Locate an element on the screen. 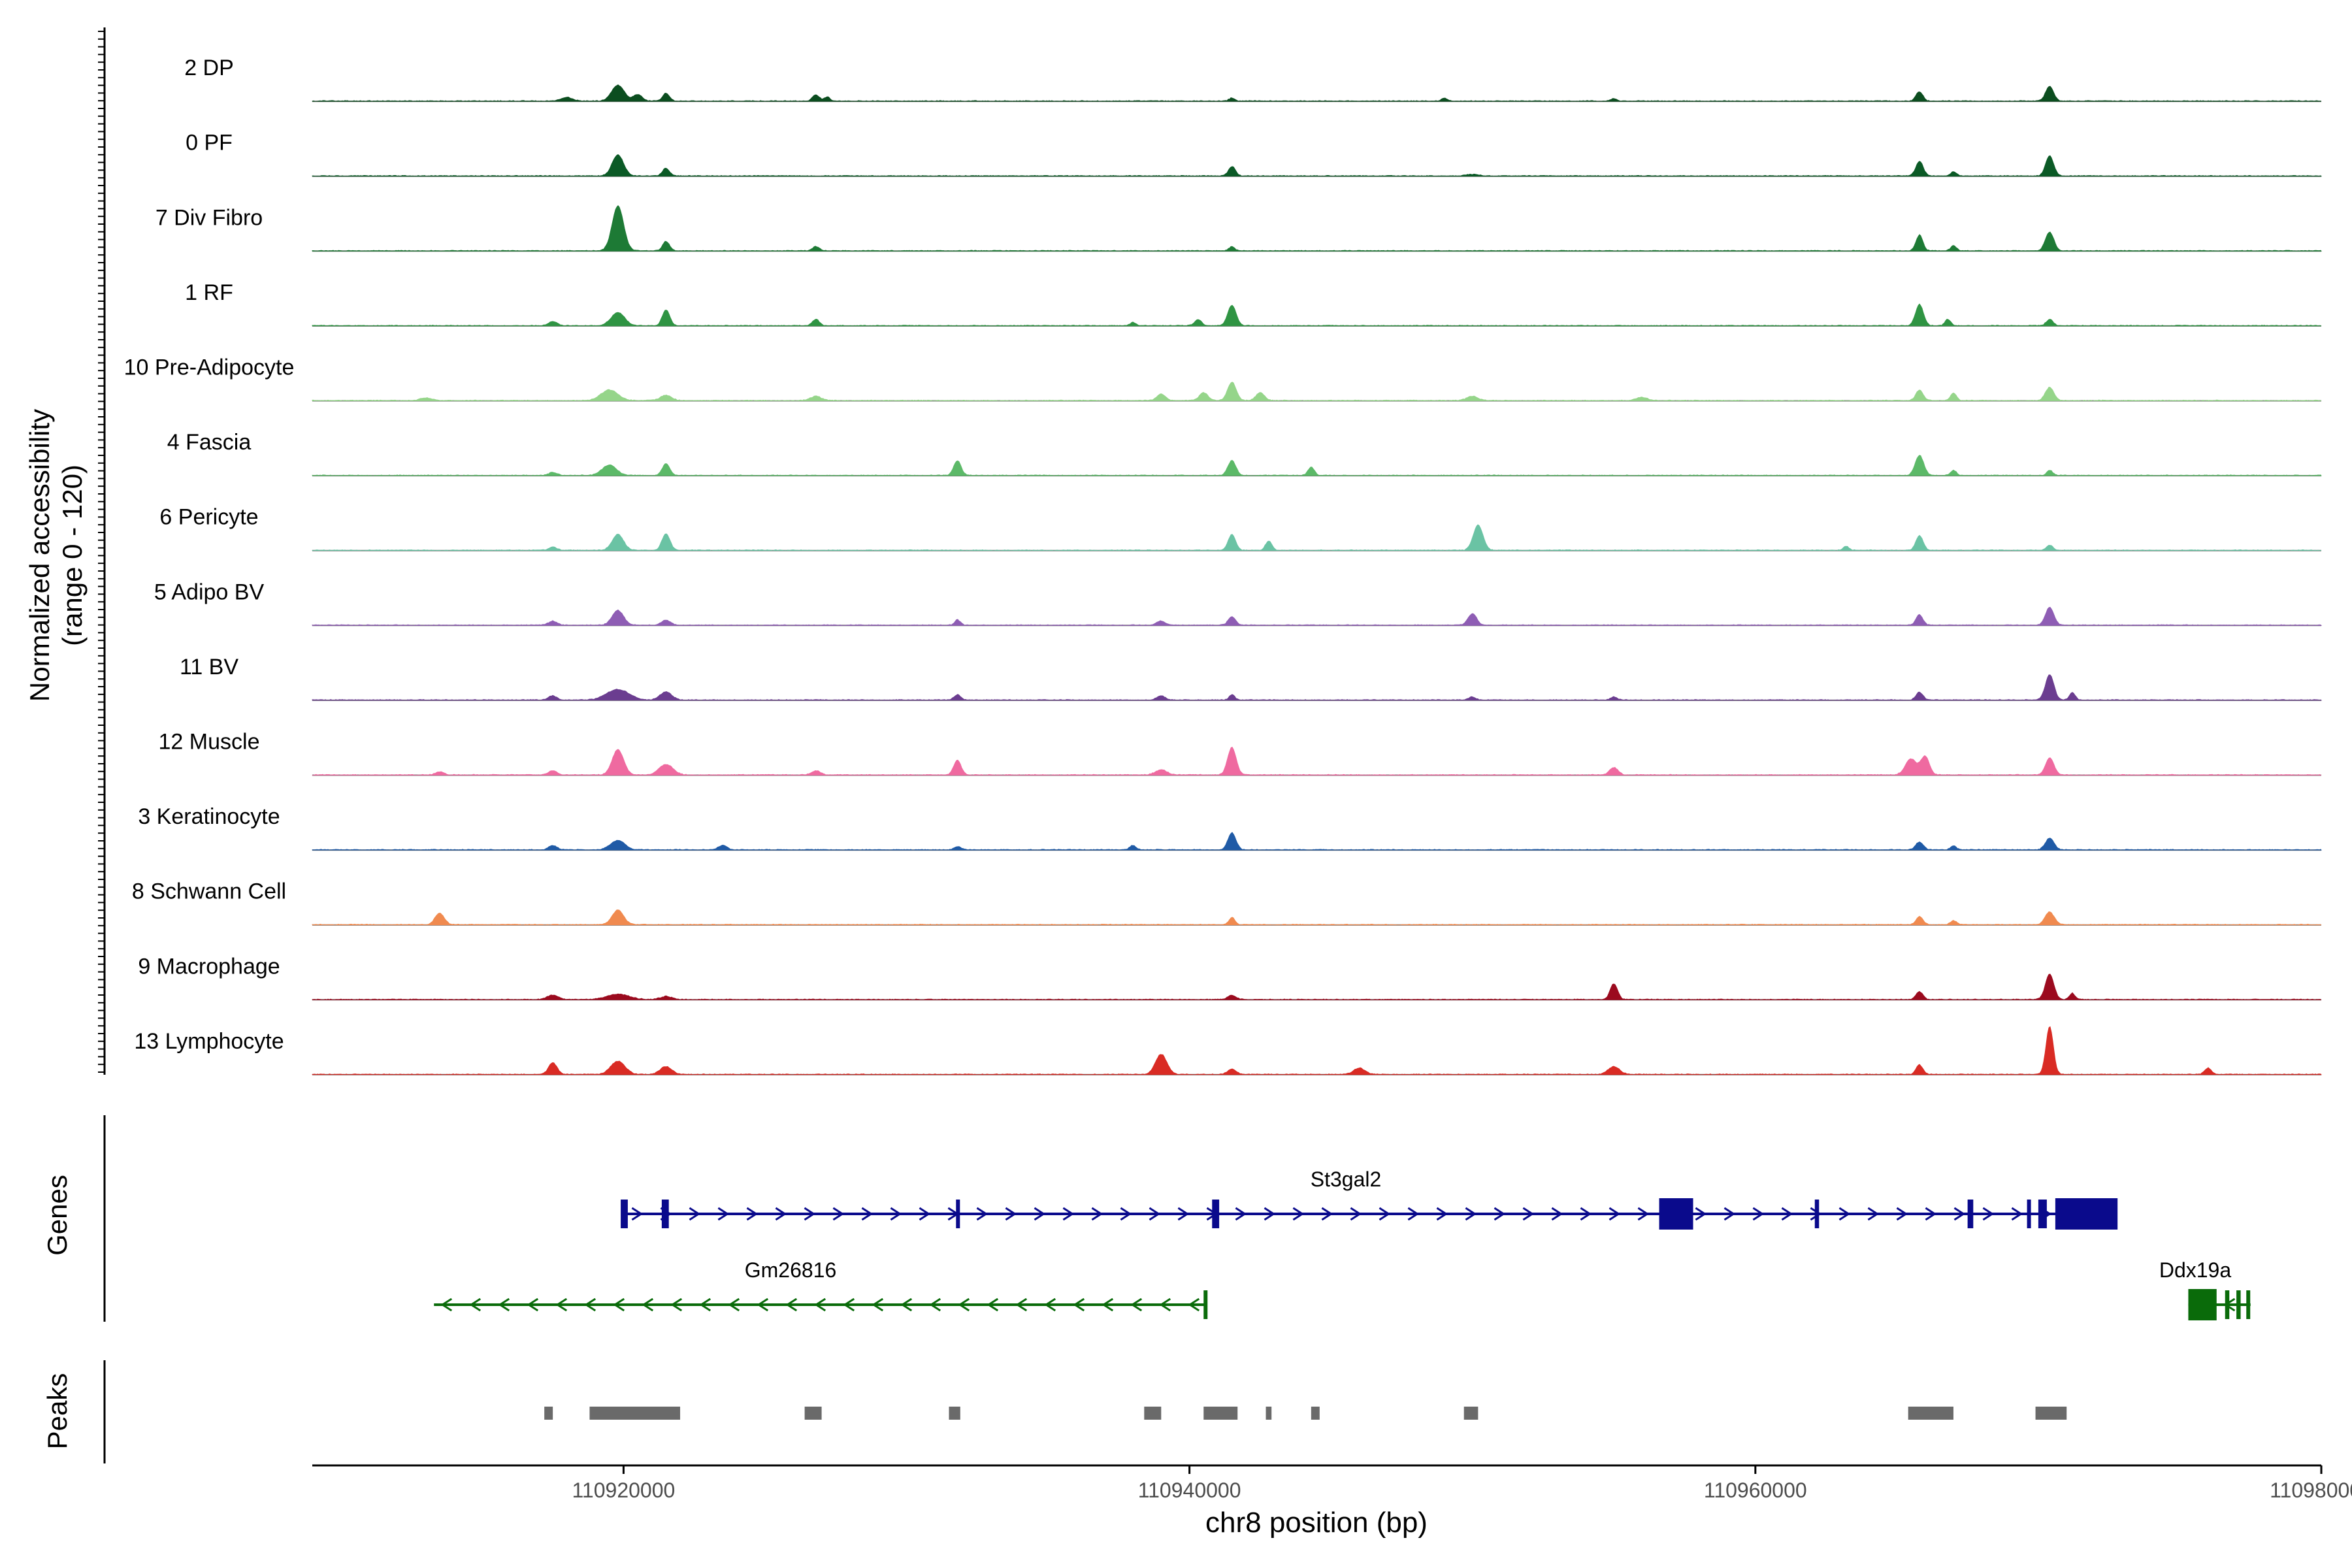 The width and height of the screenshot is (2352, 1568). peaks-panel-label: Peaks is located at coordinates (57, 1411).